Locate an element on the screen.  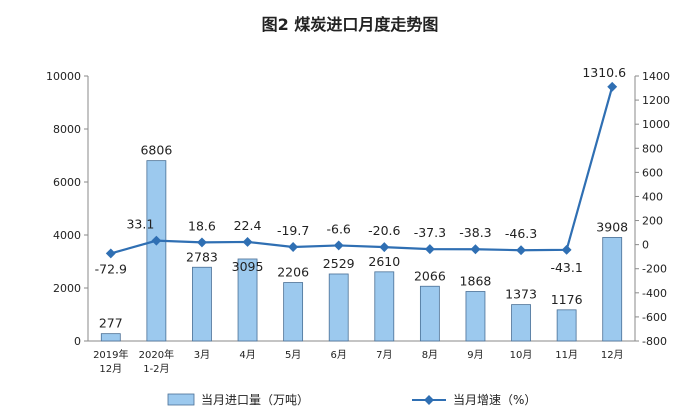
bar-value-label: 2206 is located at coordinates (293, 272).